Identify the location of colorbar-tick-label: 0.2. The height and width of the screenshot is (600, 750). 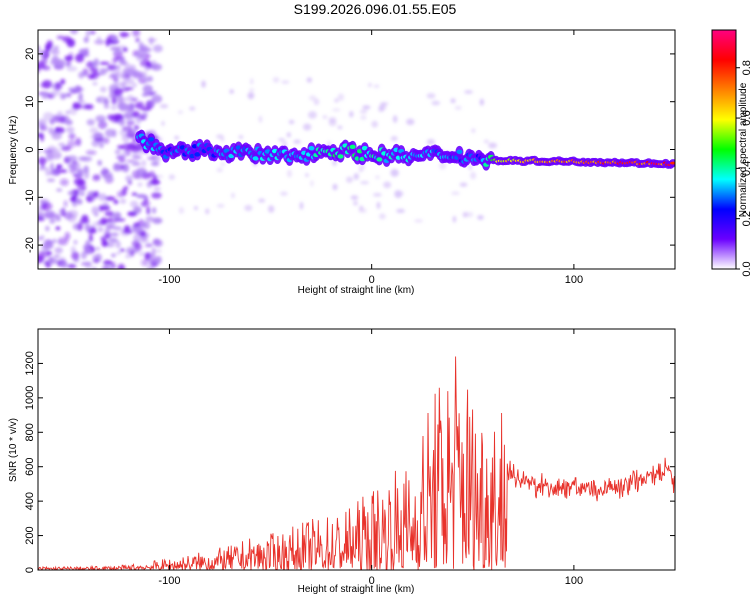
(745, 218).